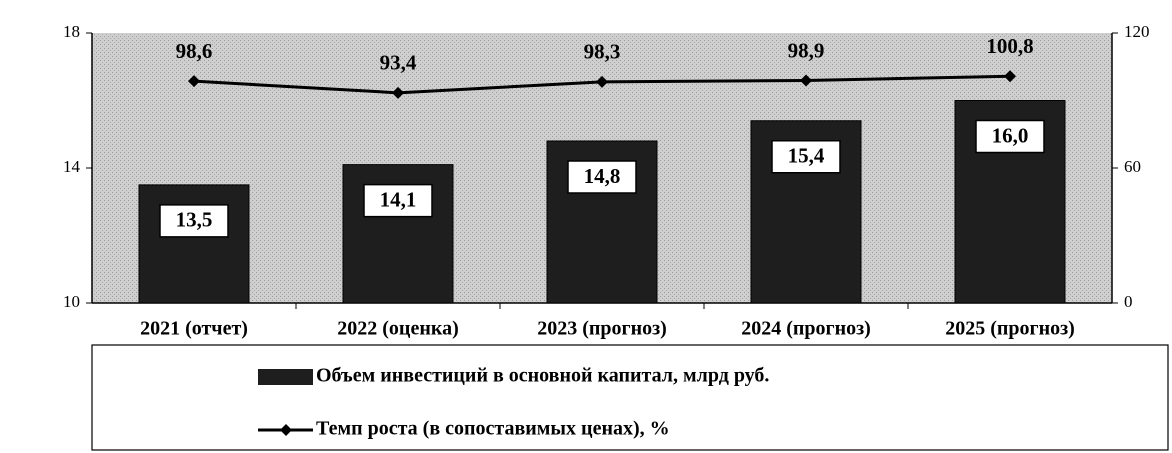  What do you see at coordinates (1137, 31) in the screenshot?
I see `y2-tick-label: 120` at bounding box center [1137, 31].